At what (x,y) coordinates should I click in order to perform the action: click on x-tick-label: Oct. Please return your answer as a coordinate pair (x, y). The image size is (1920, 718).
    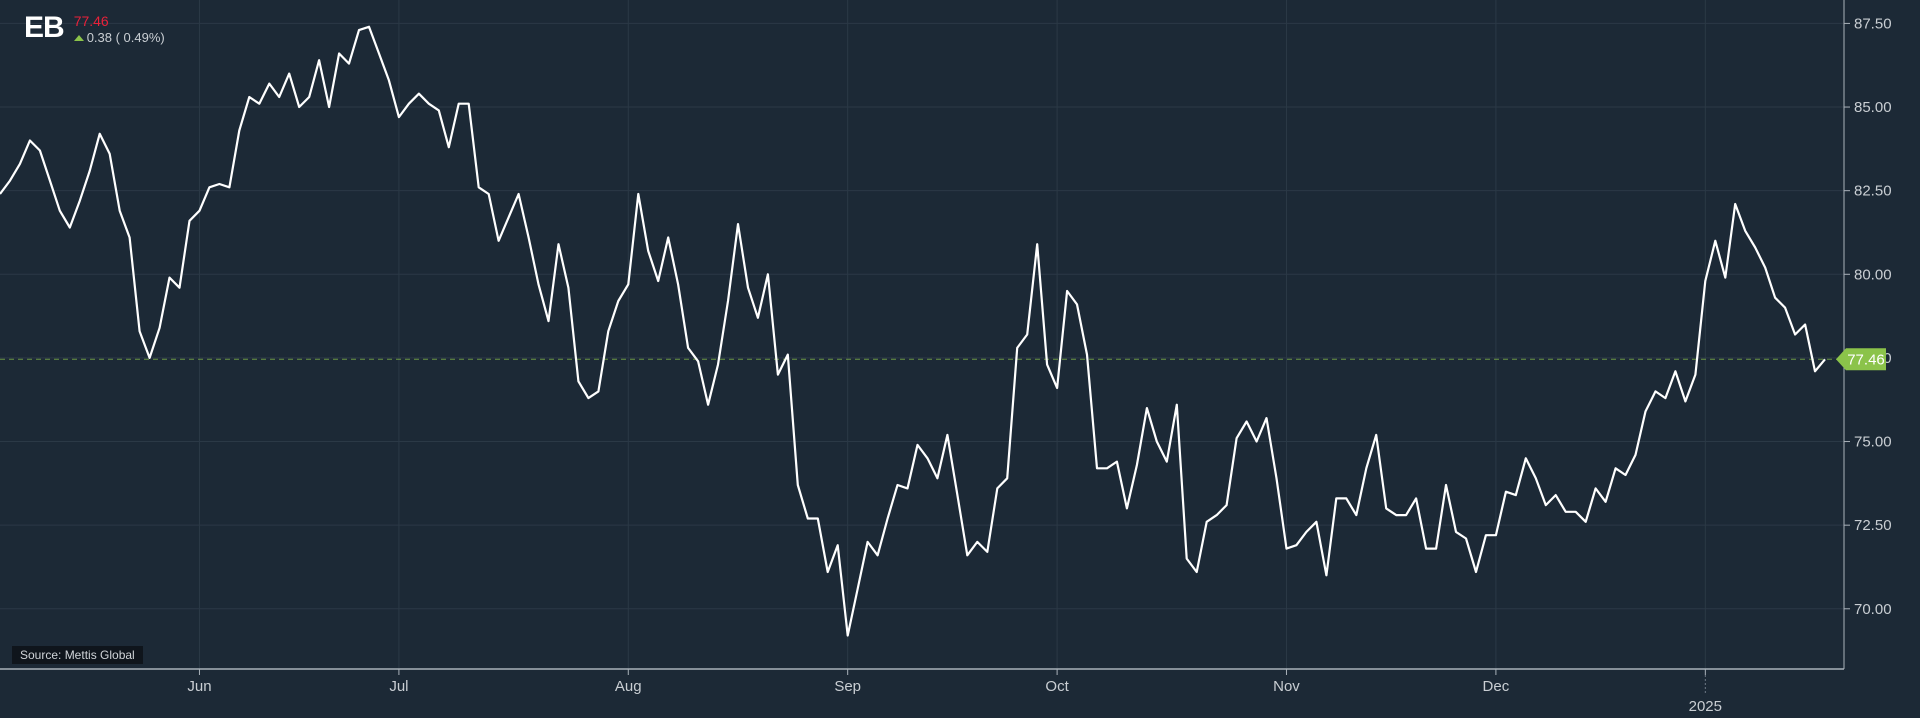
    Looking at the image, I should click on (1057, 686).